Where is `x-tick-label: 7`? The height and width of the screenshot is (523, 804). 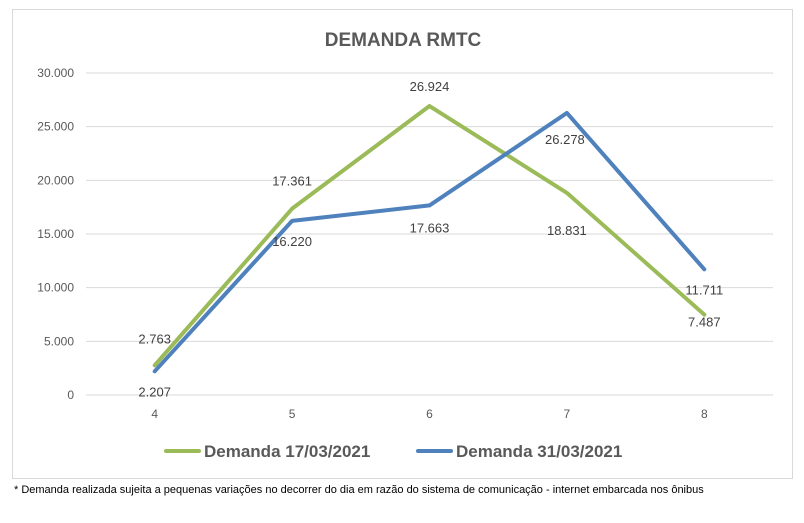 x-tick-label: 7 is located at coordinates (567, 414).